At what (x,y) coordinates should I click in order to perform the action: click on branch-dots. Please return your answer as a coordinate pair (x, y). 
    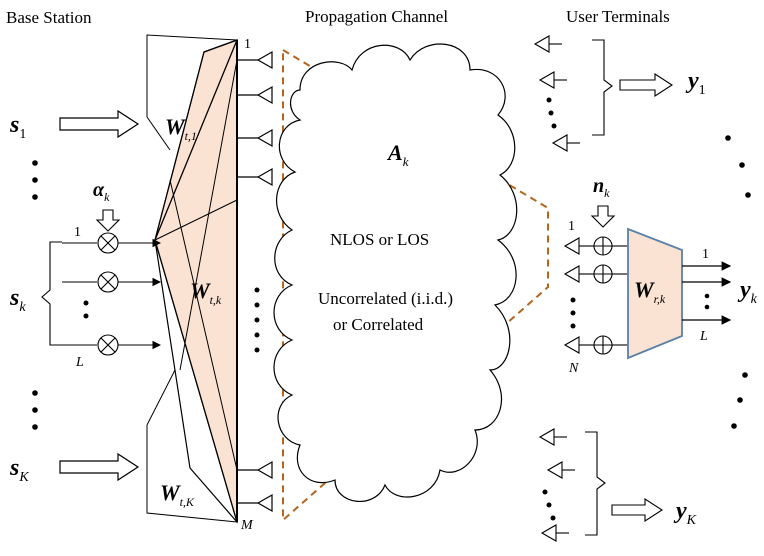
    Looking at the image, I should click on (86, 309).